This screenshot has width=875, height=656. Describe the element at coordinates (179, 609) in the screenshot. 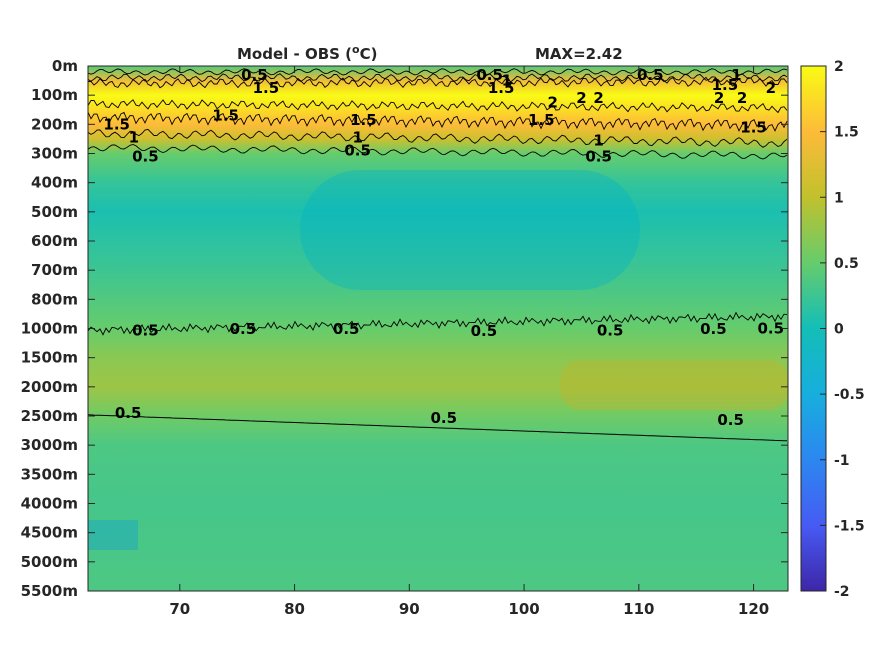

I see `x-tick-label: 70` at that location.